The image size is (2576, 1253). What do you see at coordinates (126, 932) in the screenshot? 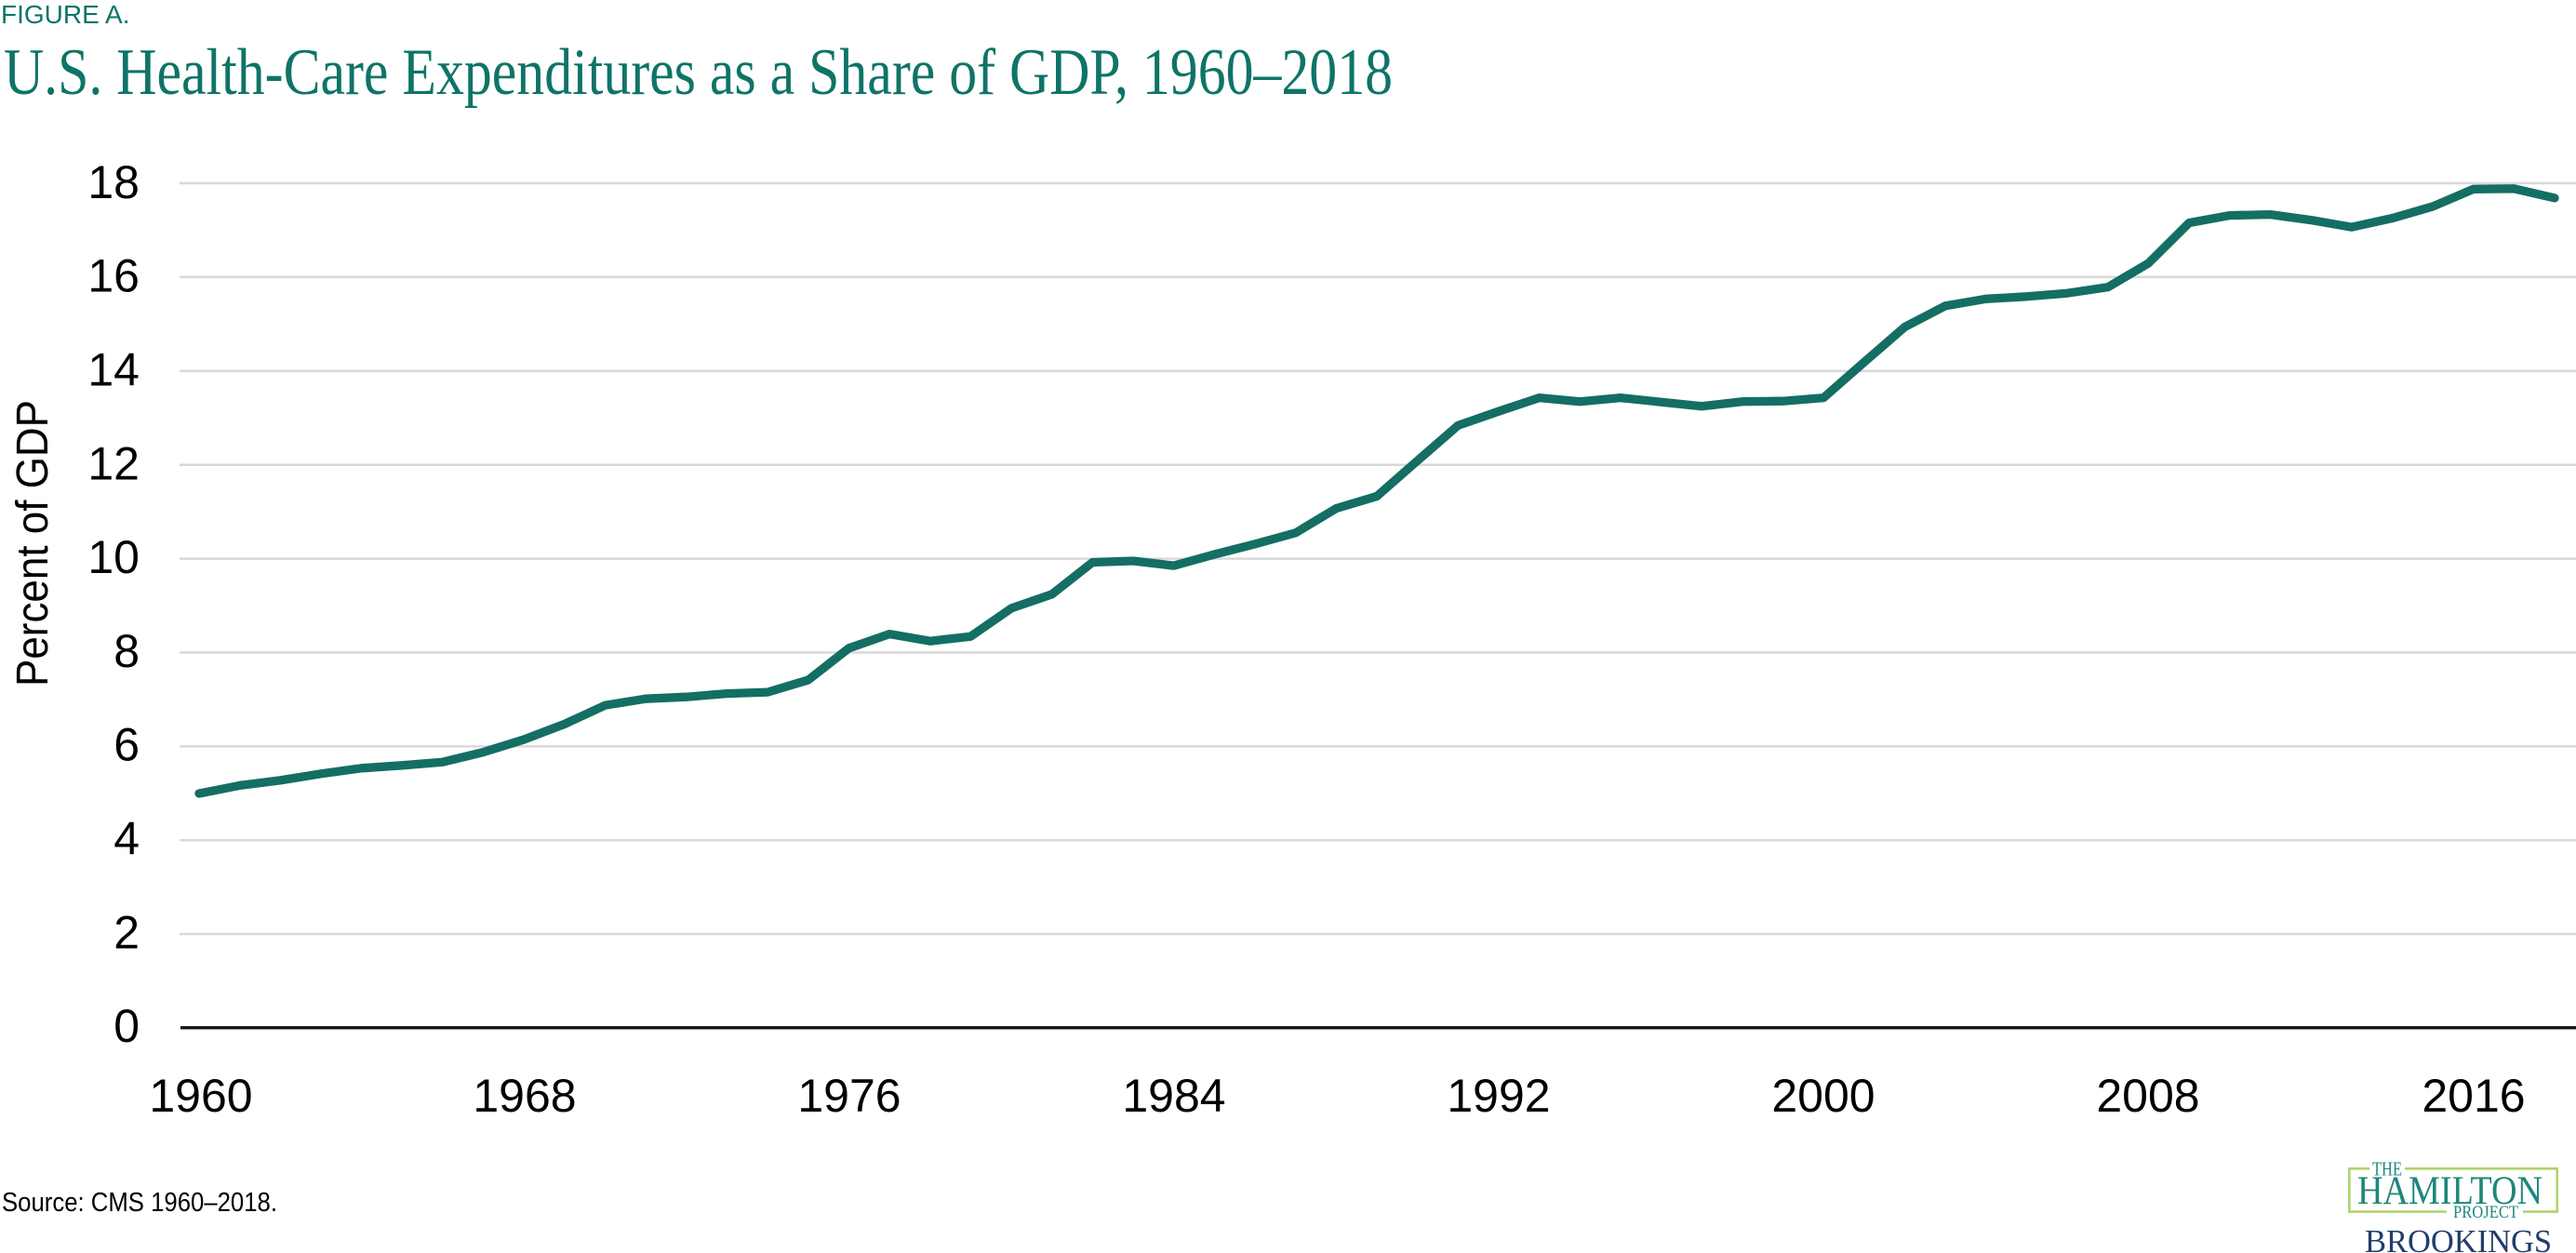
I see `svg-text: 2` at bounding box center [126, 932].